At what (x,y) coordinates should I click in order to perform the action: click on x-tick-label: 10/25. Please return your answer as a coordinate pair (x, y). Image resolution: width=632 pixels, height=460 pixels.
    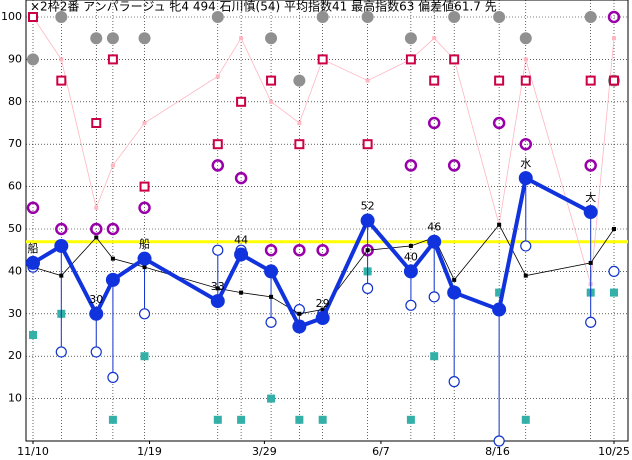
    Looking at the image, I should click on (614, 451).